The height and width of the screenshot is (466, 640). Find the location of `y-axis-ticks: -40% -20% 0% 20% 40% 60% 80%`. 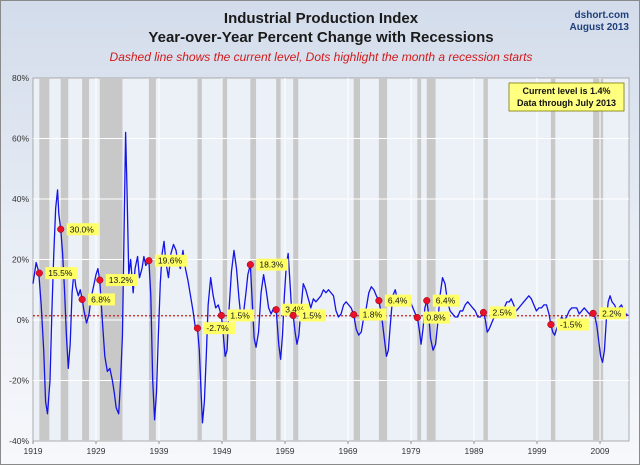

y-axis-ticks: -40% -20% 0% 20% 40% 60% 80% is located at coordinates (19, 259).